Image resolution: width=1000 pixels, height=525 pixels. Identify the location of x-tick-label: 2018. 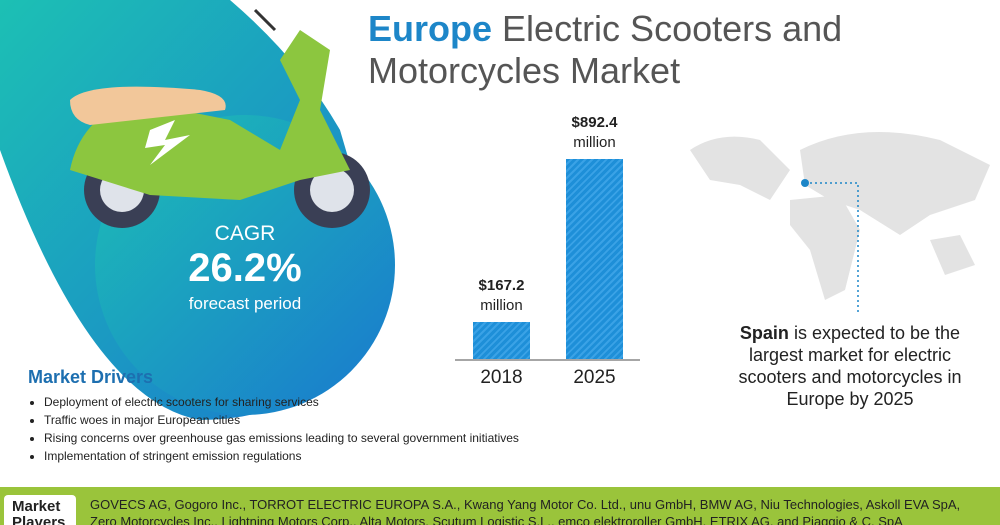
(501, 377).